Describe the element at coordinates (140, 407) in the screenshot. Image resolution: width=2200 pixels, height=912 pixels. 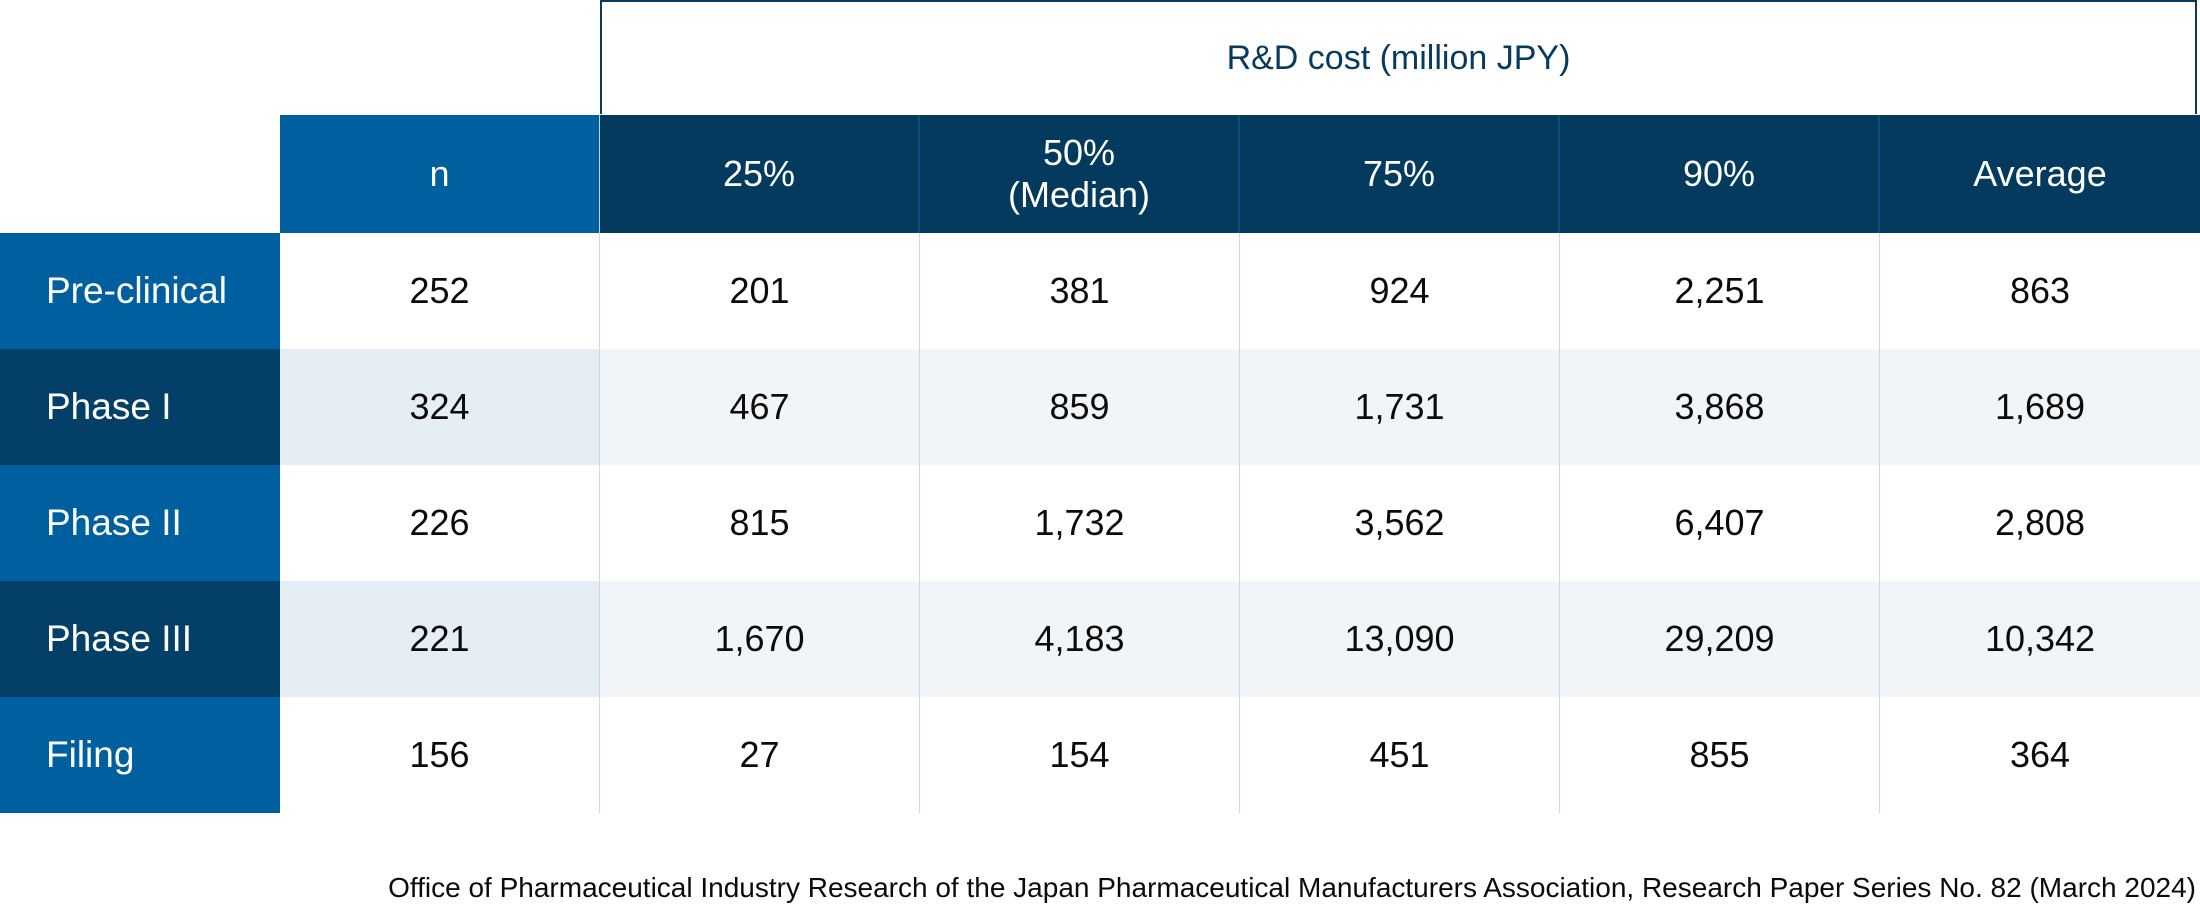
I see `row-header: Phase I` at that location.